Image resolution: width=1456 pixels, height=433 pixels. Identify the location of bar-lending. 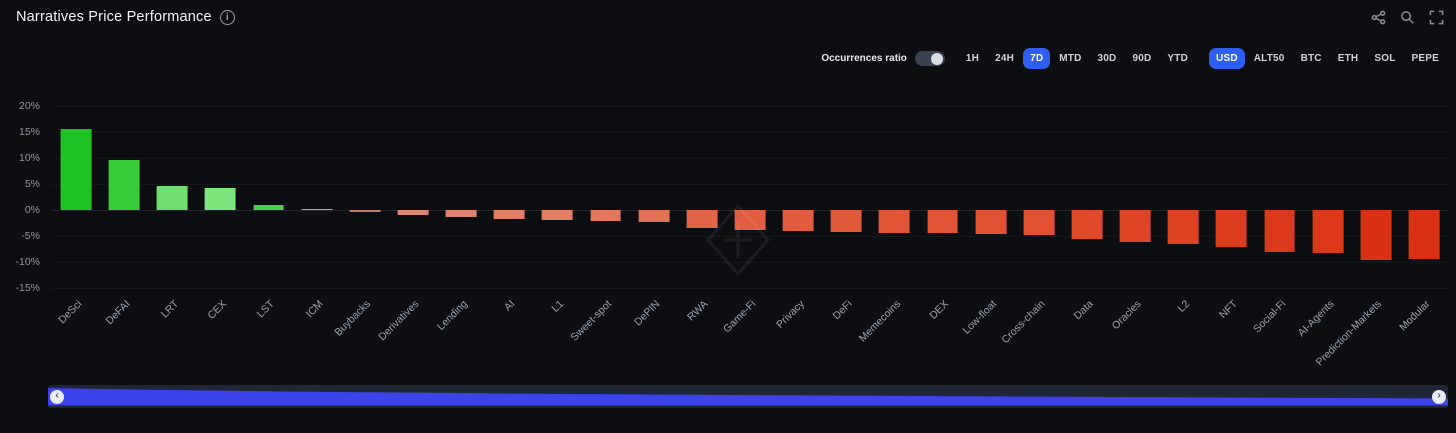
(461, 214).